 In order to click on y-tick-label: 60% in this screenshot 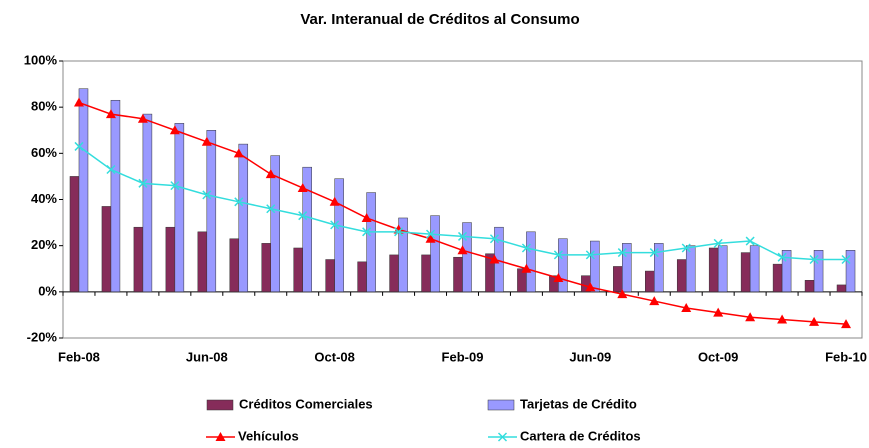, I will do `click(44, 152)`.